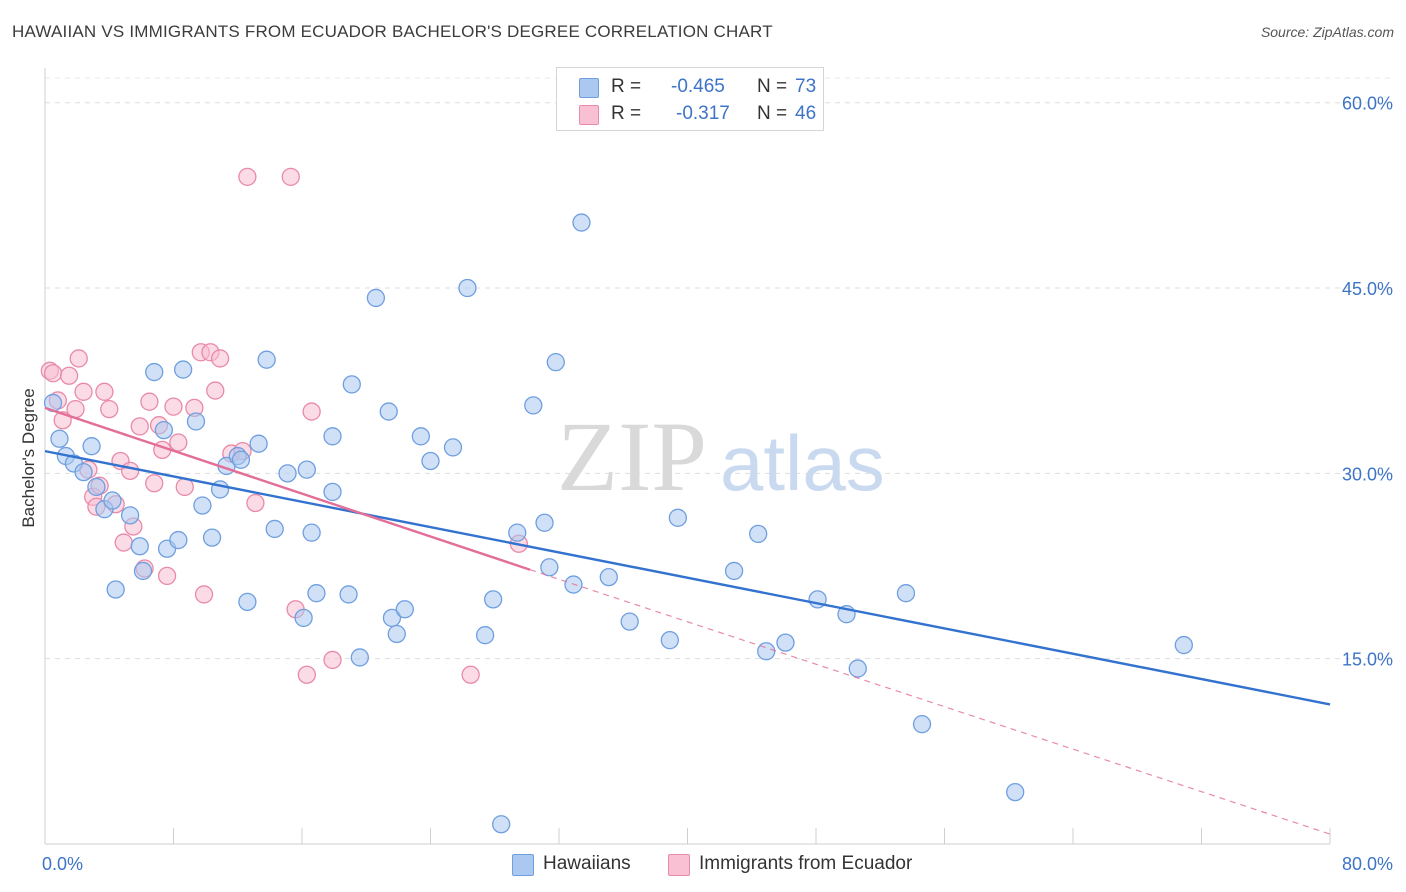 The height and width of the screenshot is (892, 1406). Describe the element at coordinates (28, 457) in the screenshot. I see `y-axis-label: Bachelor's Degree` at that location.